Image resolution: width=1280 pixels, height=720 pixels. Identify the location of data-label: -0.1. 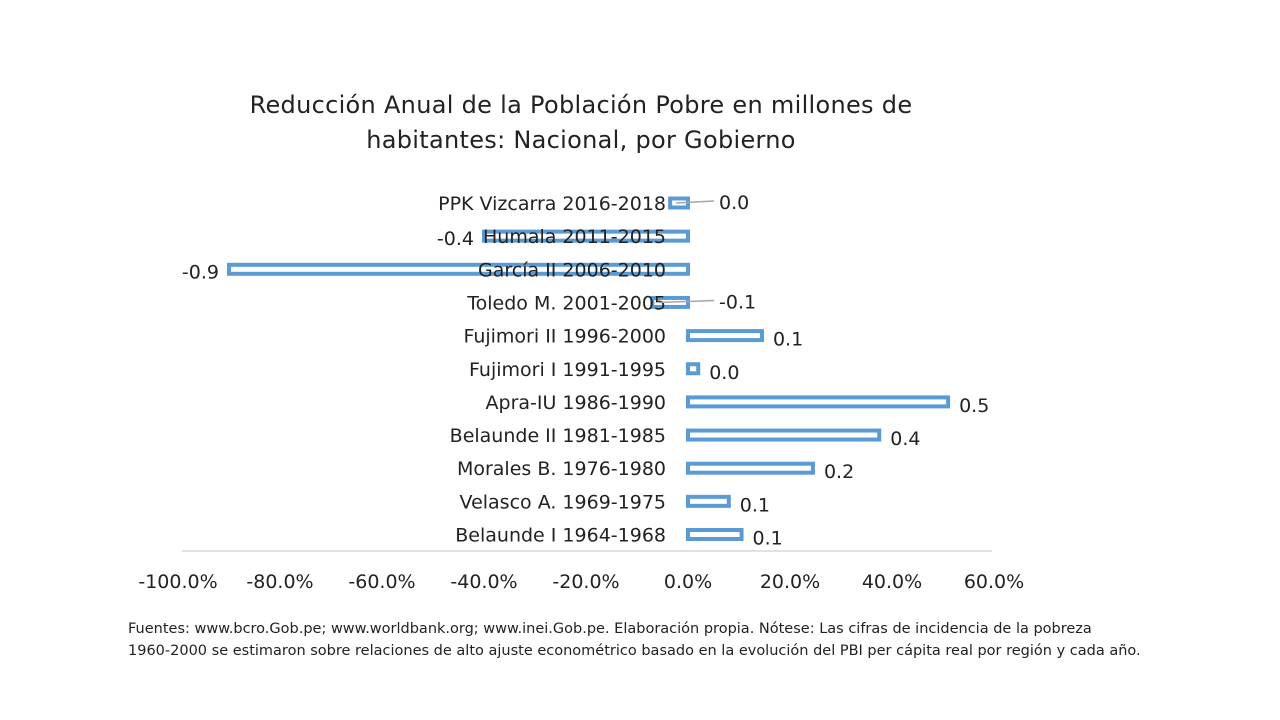
(737, 302).